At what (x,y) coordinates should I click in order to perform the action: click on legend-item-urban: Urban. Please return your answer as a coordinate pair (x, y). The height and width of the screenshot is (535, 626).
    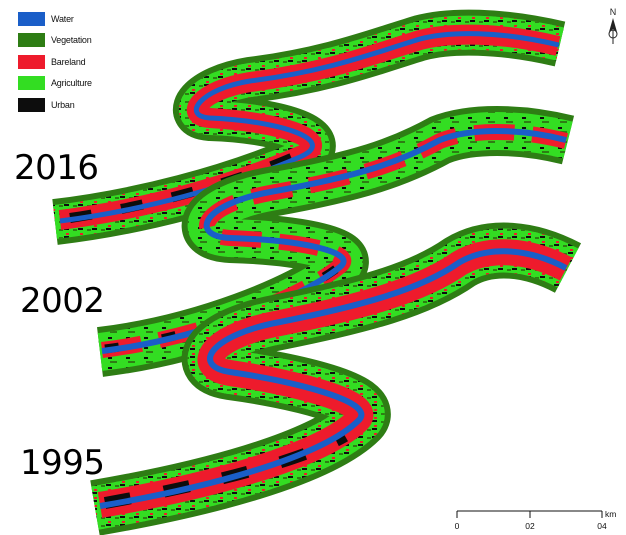
    Looking at the image, I should click on (55, 105).